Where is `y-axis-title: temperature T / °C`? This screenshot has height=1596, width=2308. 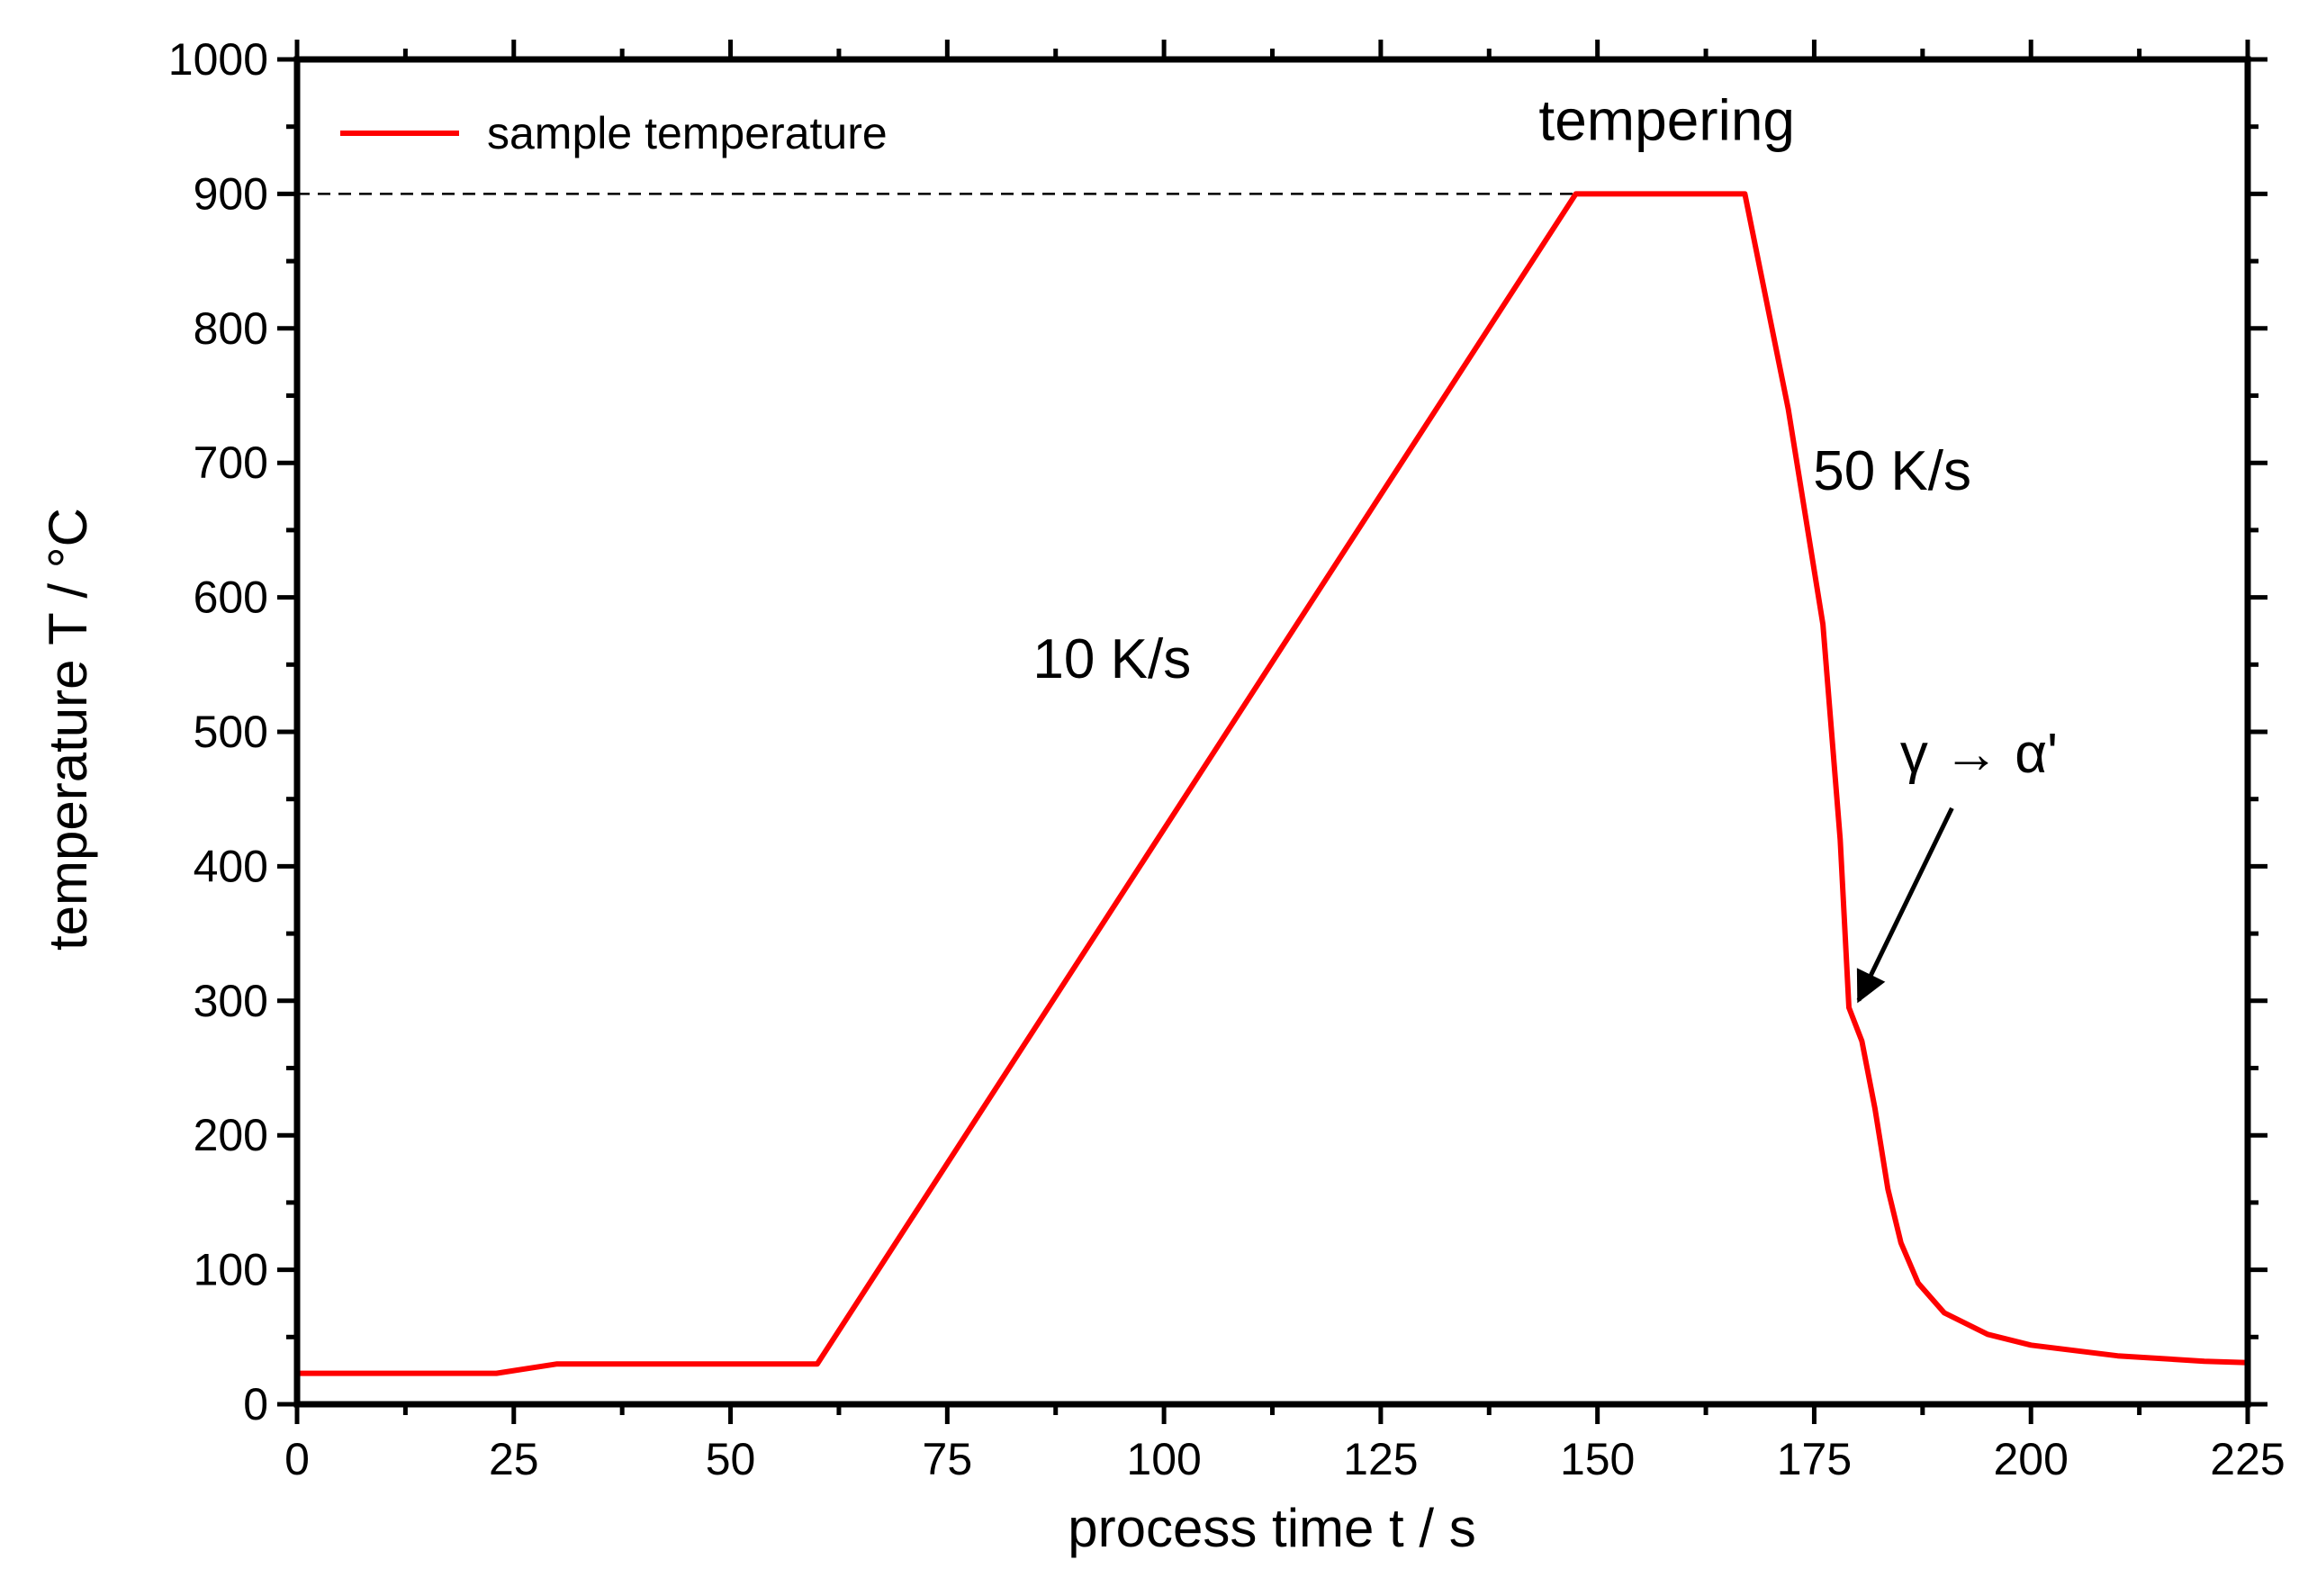
y-axis-title: temperature T / °C is located at coordinates (68, 729).